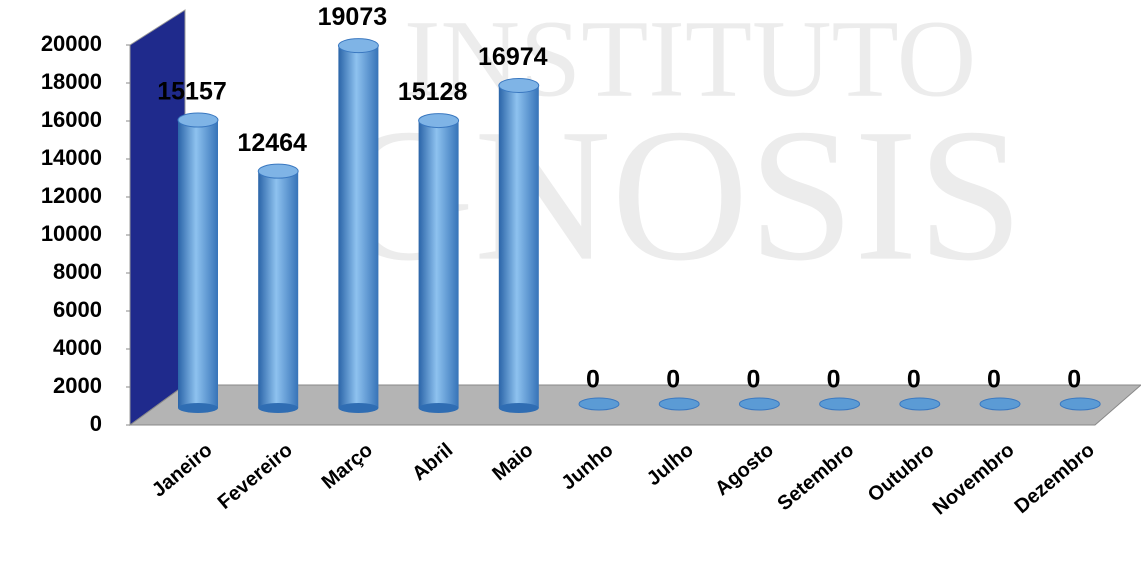  Describe the element at coordinates (513, 57) in the screenshot. I see `value-label: 16974` at that location.